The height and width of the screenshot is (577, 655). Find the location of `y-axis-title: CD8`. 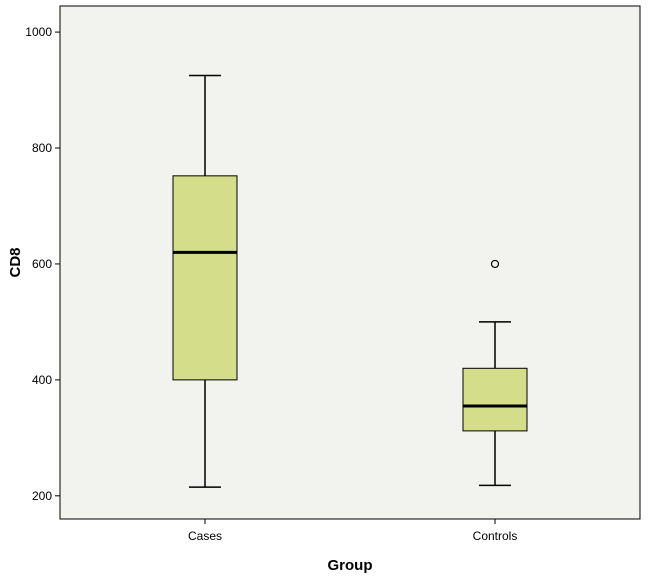

y-axis-title: CD8 is located at coordinates (15, 262).